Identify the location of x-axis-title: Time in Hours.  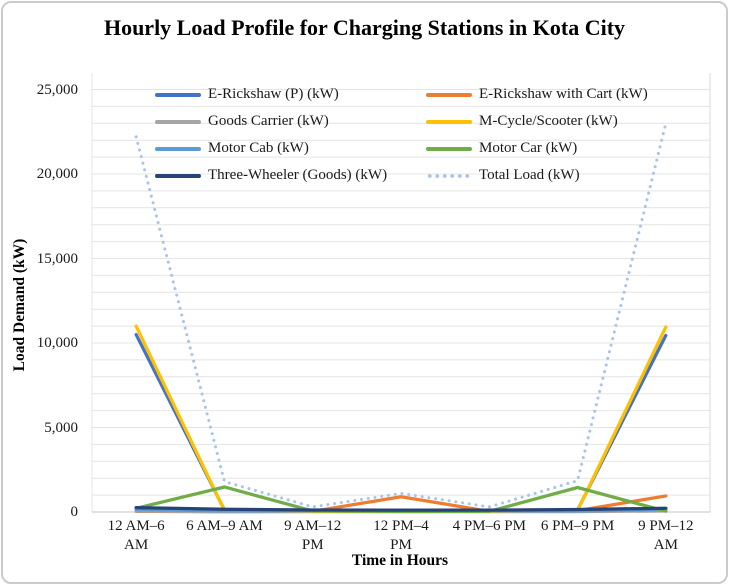
(400, 560).